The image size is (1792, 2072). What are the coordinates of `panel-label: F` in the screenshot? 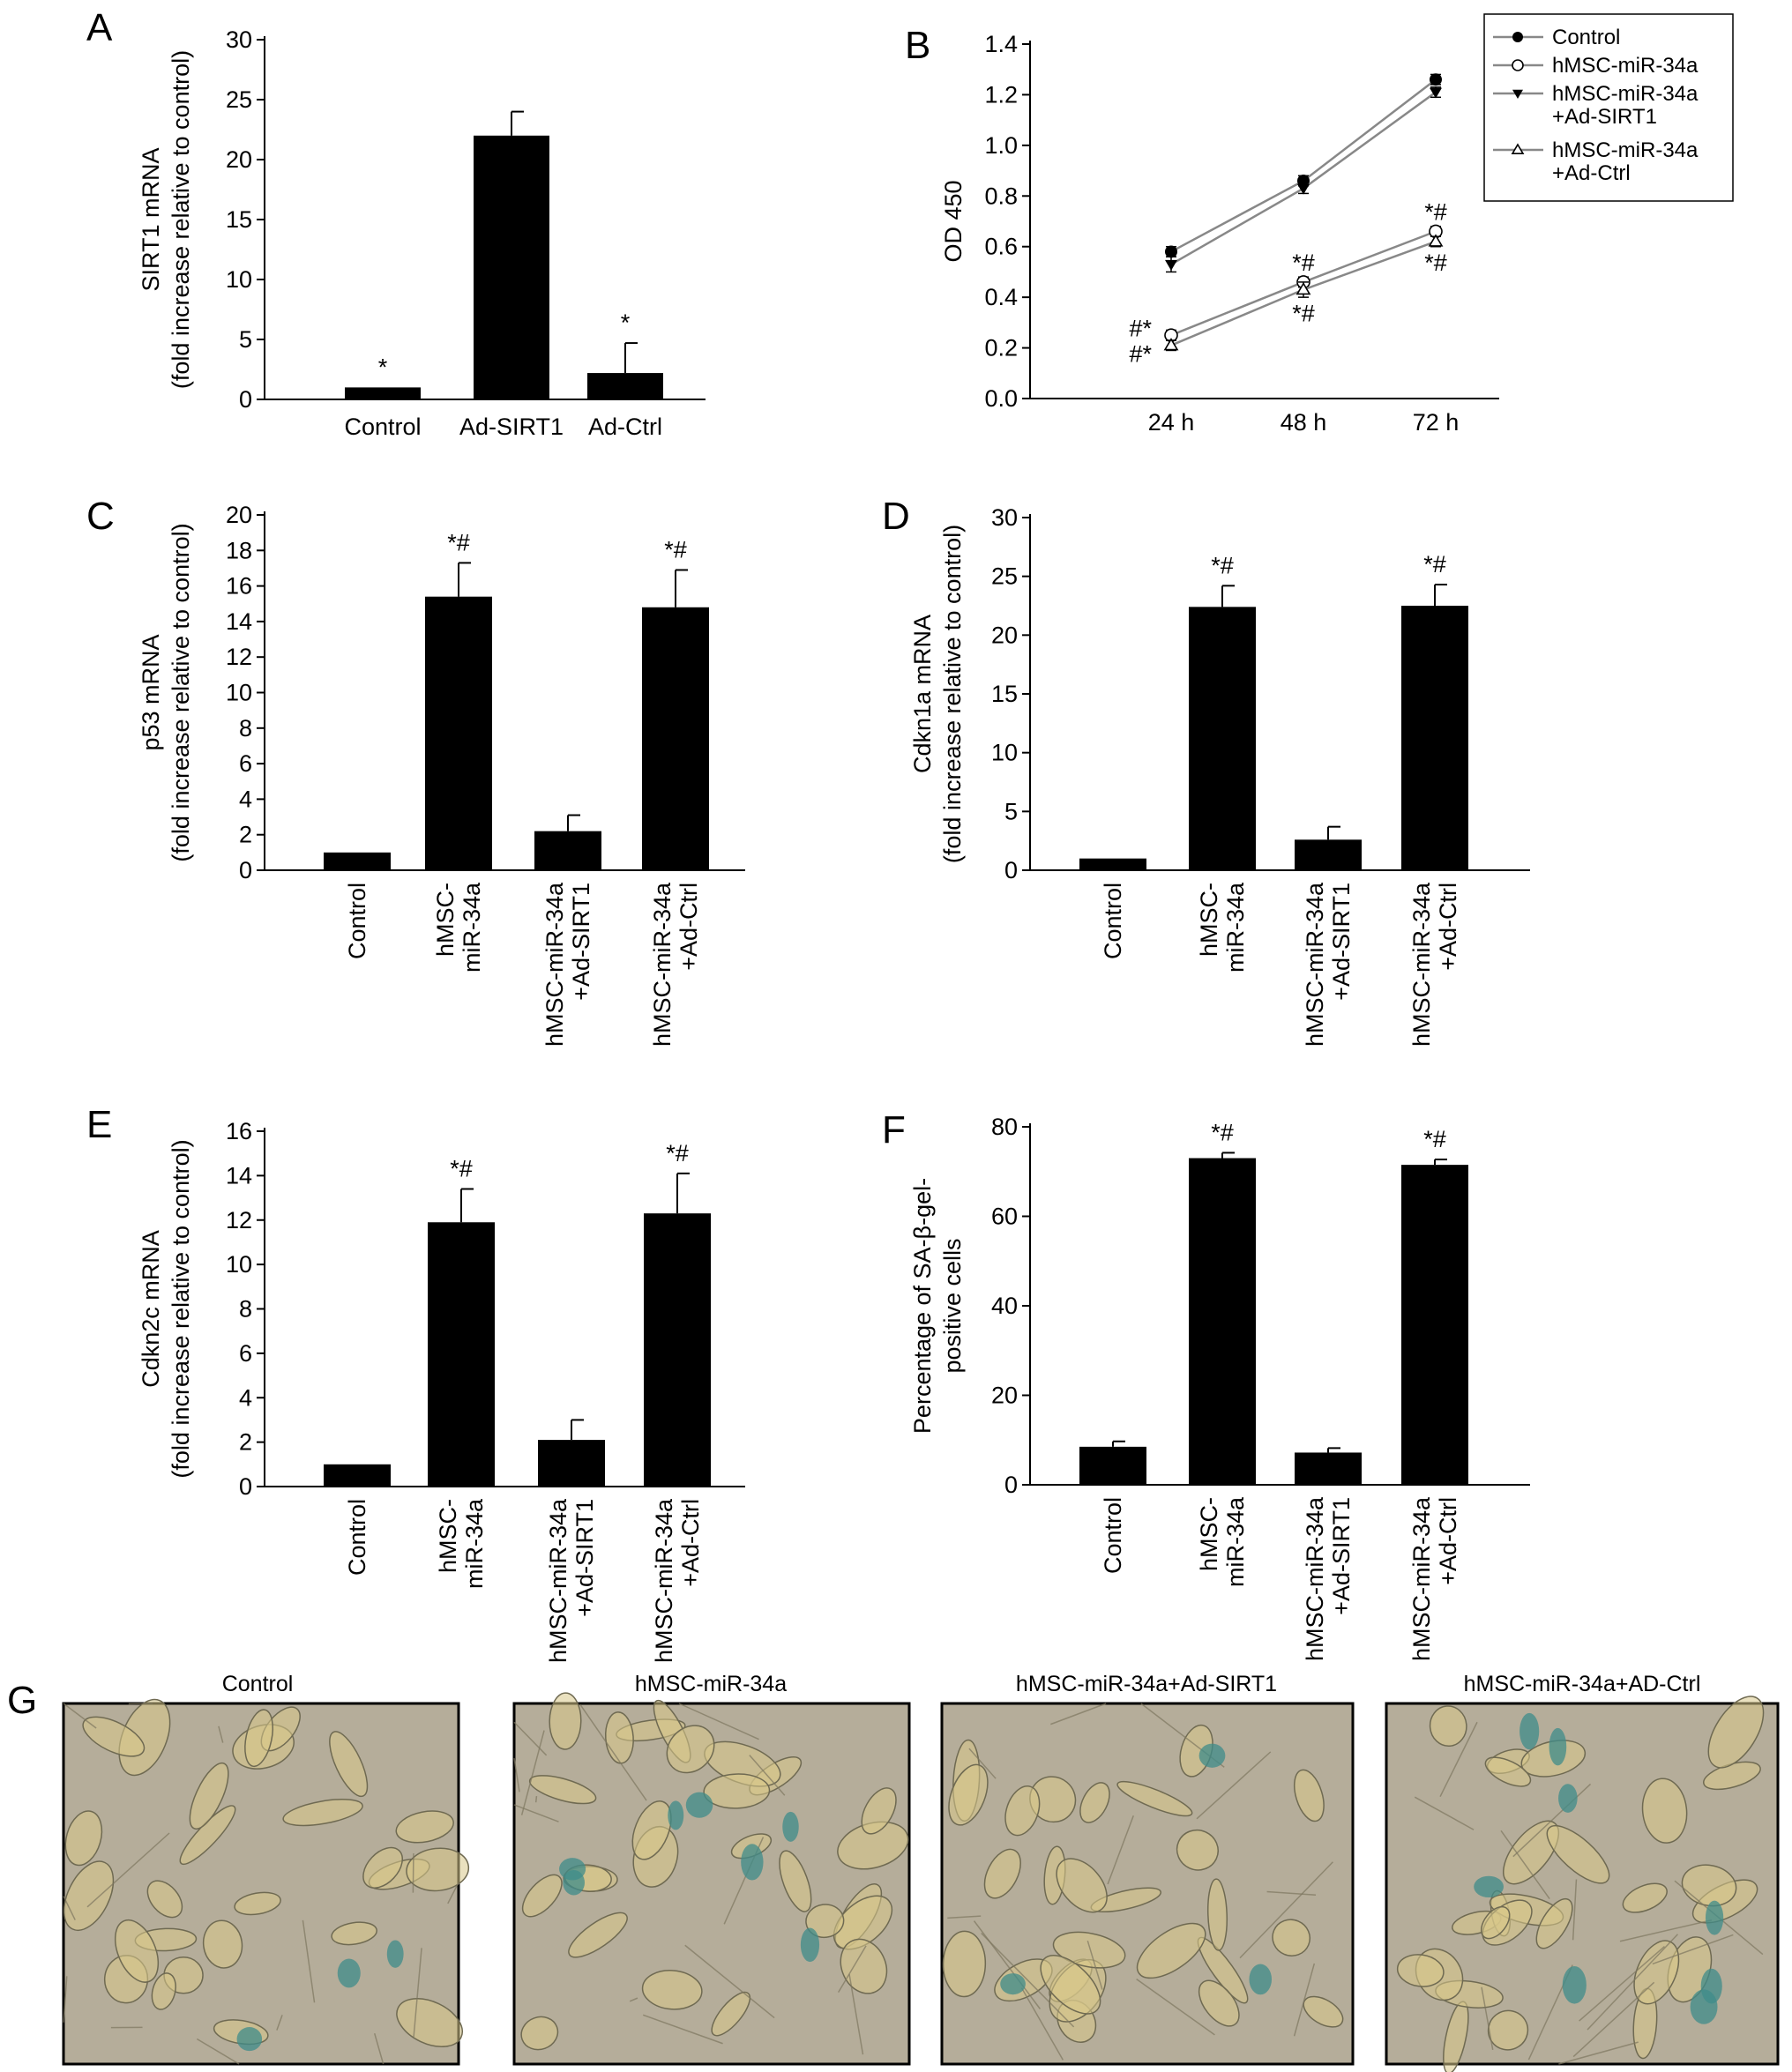 It's located at (894, 1130).